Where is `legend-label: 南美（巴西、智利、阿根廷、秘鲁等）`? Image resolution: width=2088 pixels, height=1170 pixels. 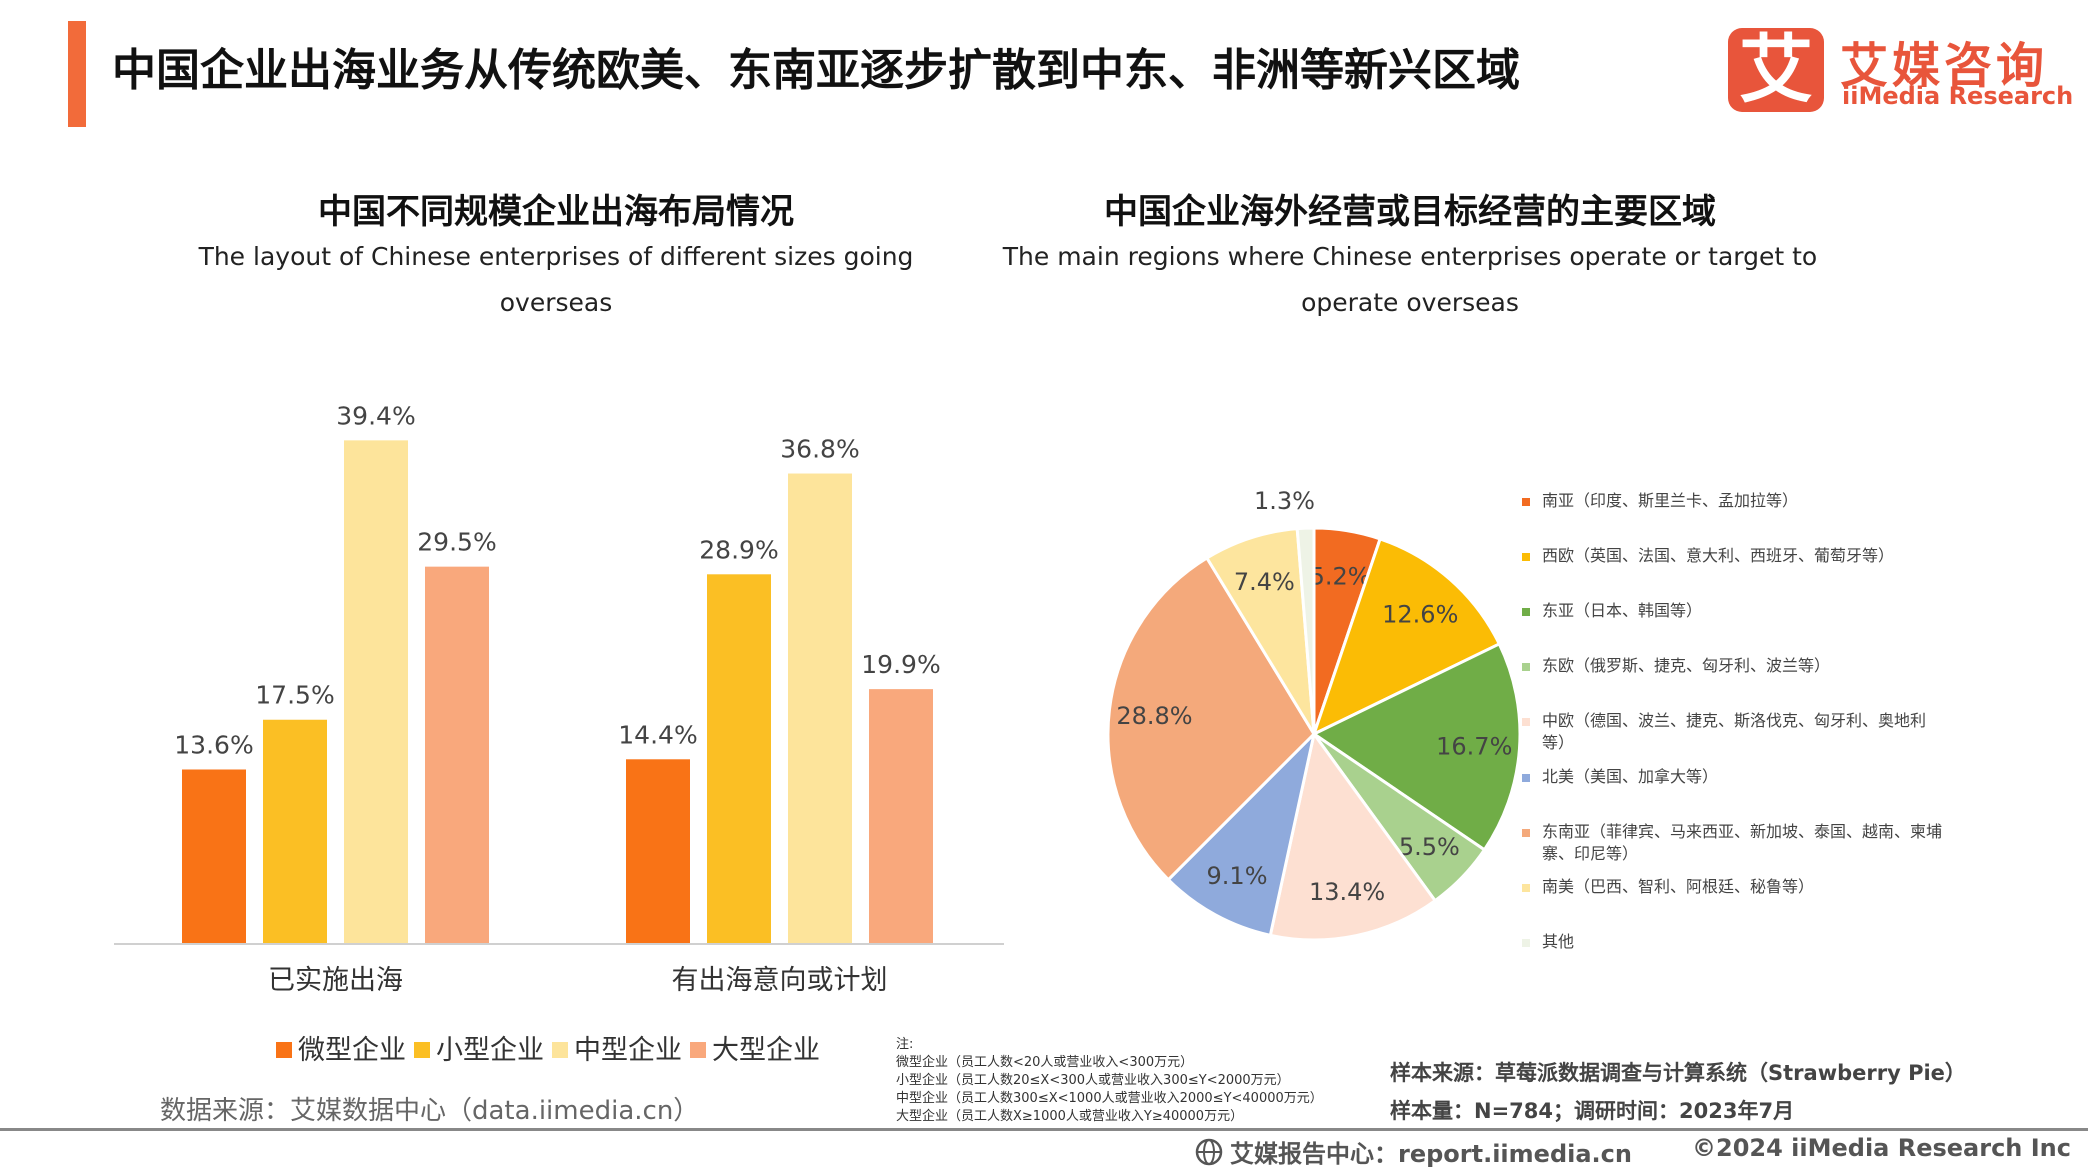
legend-label: 南美（巴西、智利、阿根廷、秘鲁等） is located at coordinates (1678, 886).